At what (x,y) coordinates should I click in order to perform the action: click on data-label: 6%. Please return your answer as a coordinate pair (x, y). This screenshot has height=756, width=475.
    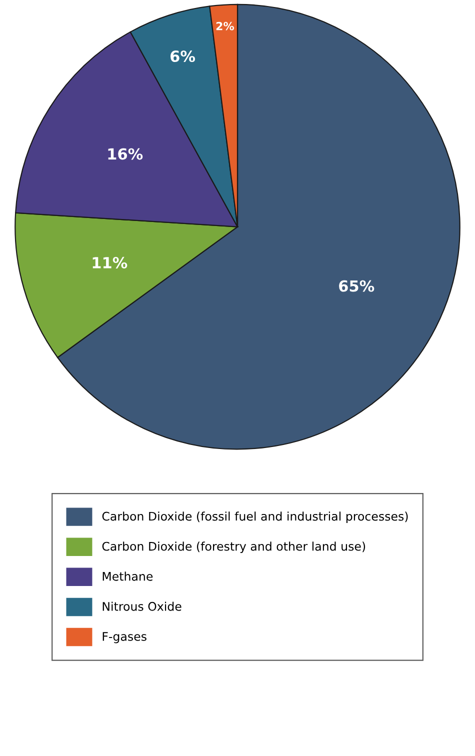
    Looking at the image, I should click on (183, 56).